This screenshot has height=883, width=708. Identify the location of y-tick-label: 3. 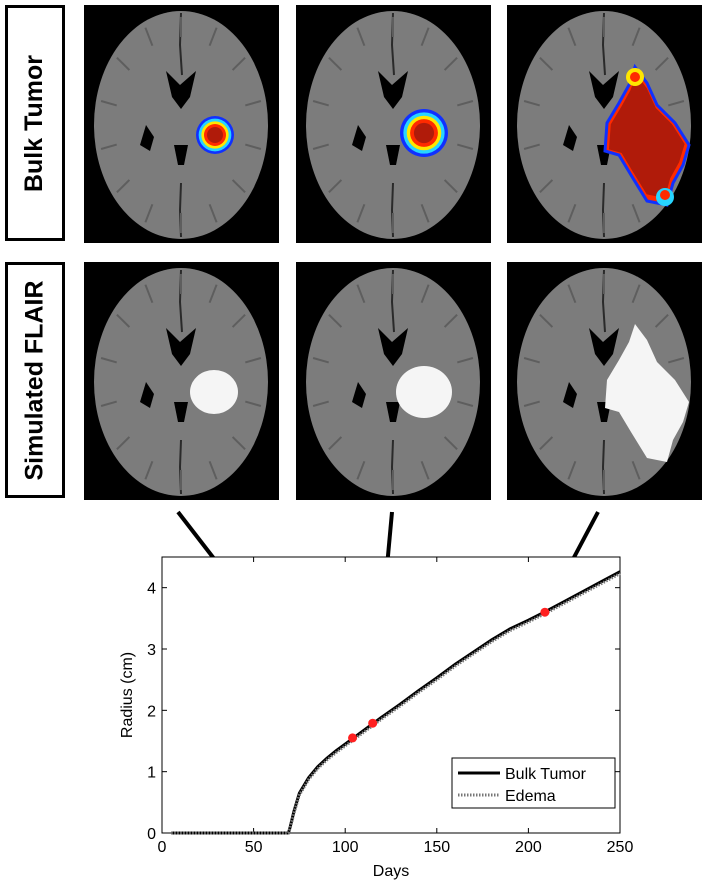
(151, 650).